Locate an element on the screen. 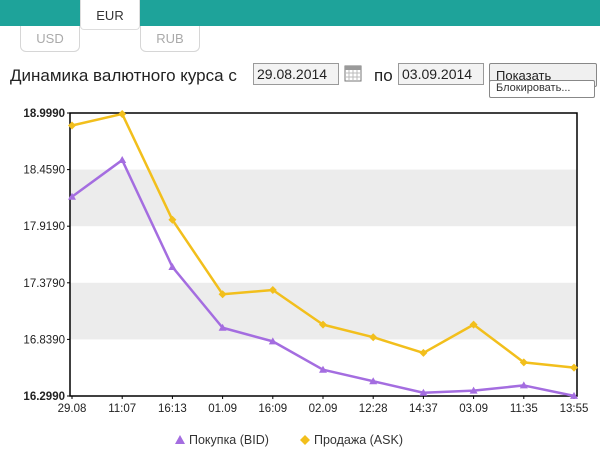 The image size is (600, 468). legend-bid-label: Покупка (BID) is located at coordinates (229, 440).